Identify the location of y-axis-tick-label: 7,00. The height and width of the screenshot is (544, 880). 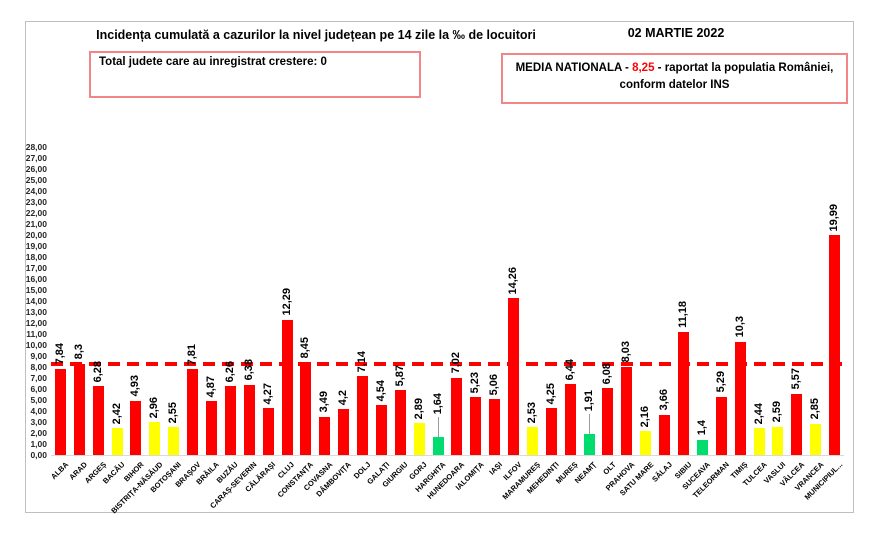
(38, 378).